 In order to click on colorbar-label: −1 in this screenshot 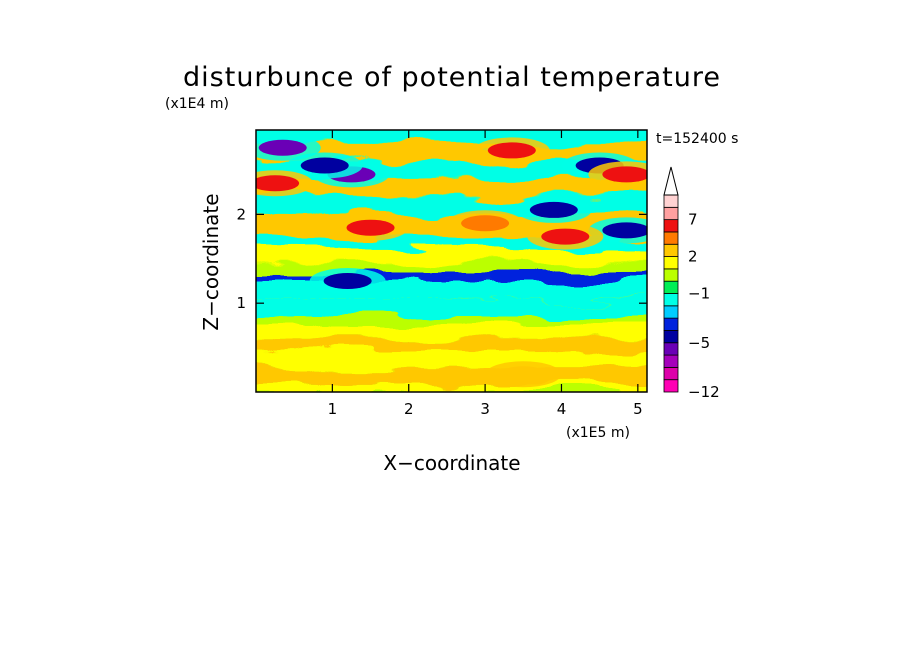, I will do `click(699, 294)`.